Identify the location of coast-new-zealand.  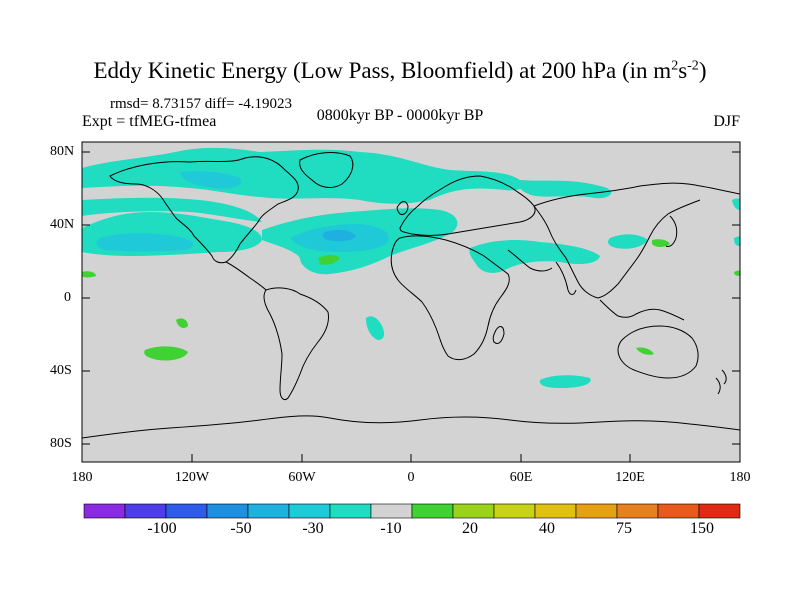
(721, 382).